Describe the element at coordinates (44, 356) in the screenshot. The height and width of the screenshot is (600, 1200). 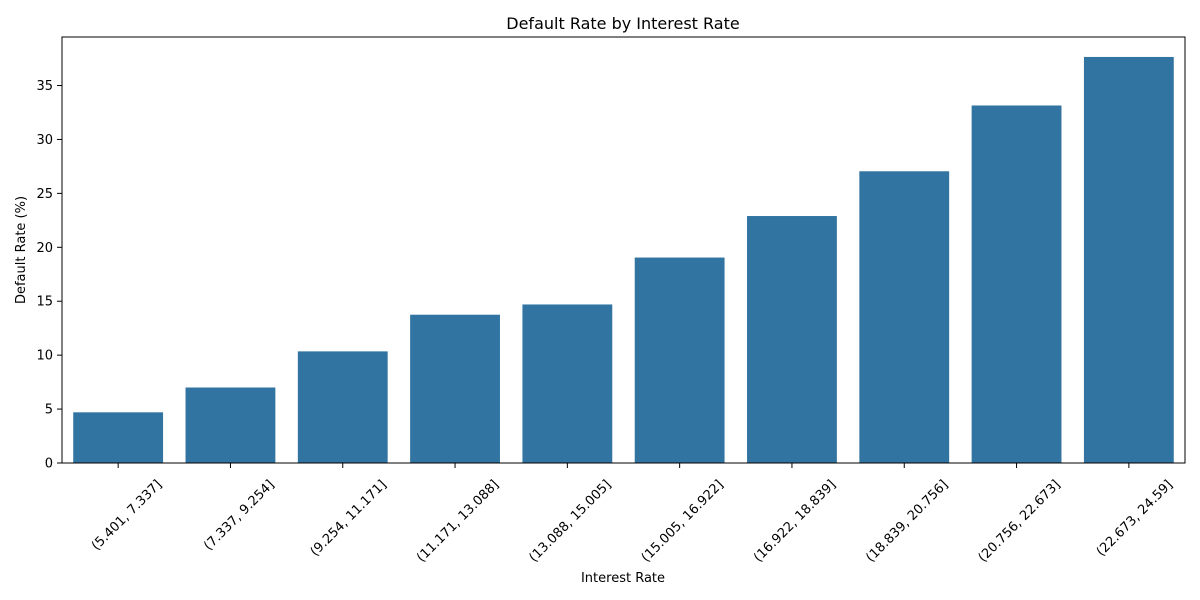
I see `y-tick-label-2: 10` at that location.